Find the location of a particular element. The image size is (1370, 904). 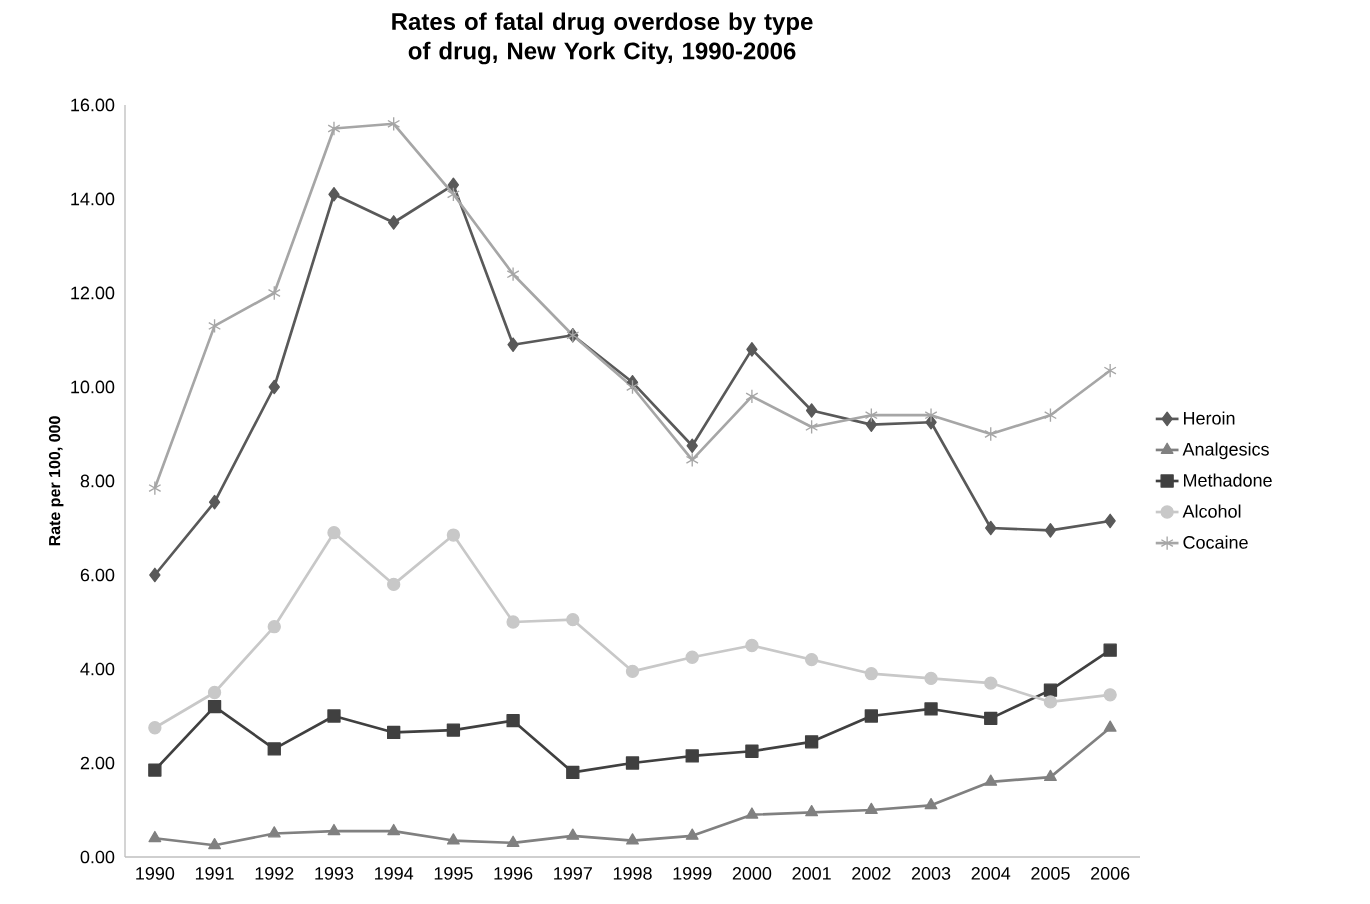

x-tick-label: 2002 is located at coordinates (871, 873).